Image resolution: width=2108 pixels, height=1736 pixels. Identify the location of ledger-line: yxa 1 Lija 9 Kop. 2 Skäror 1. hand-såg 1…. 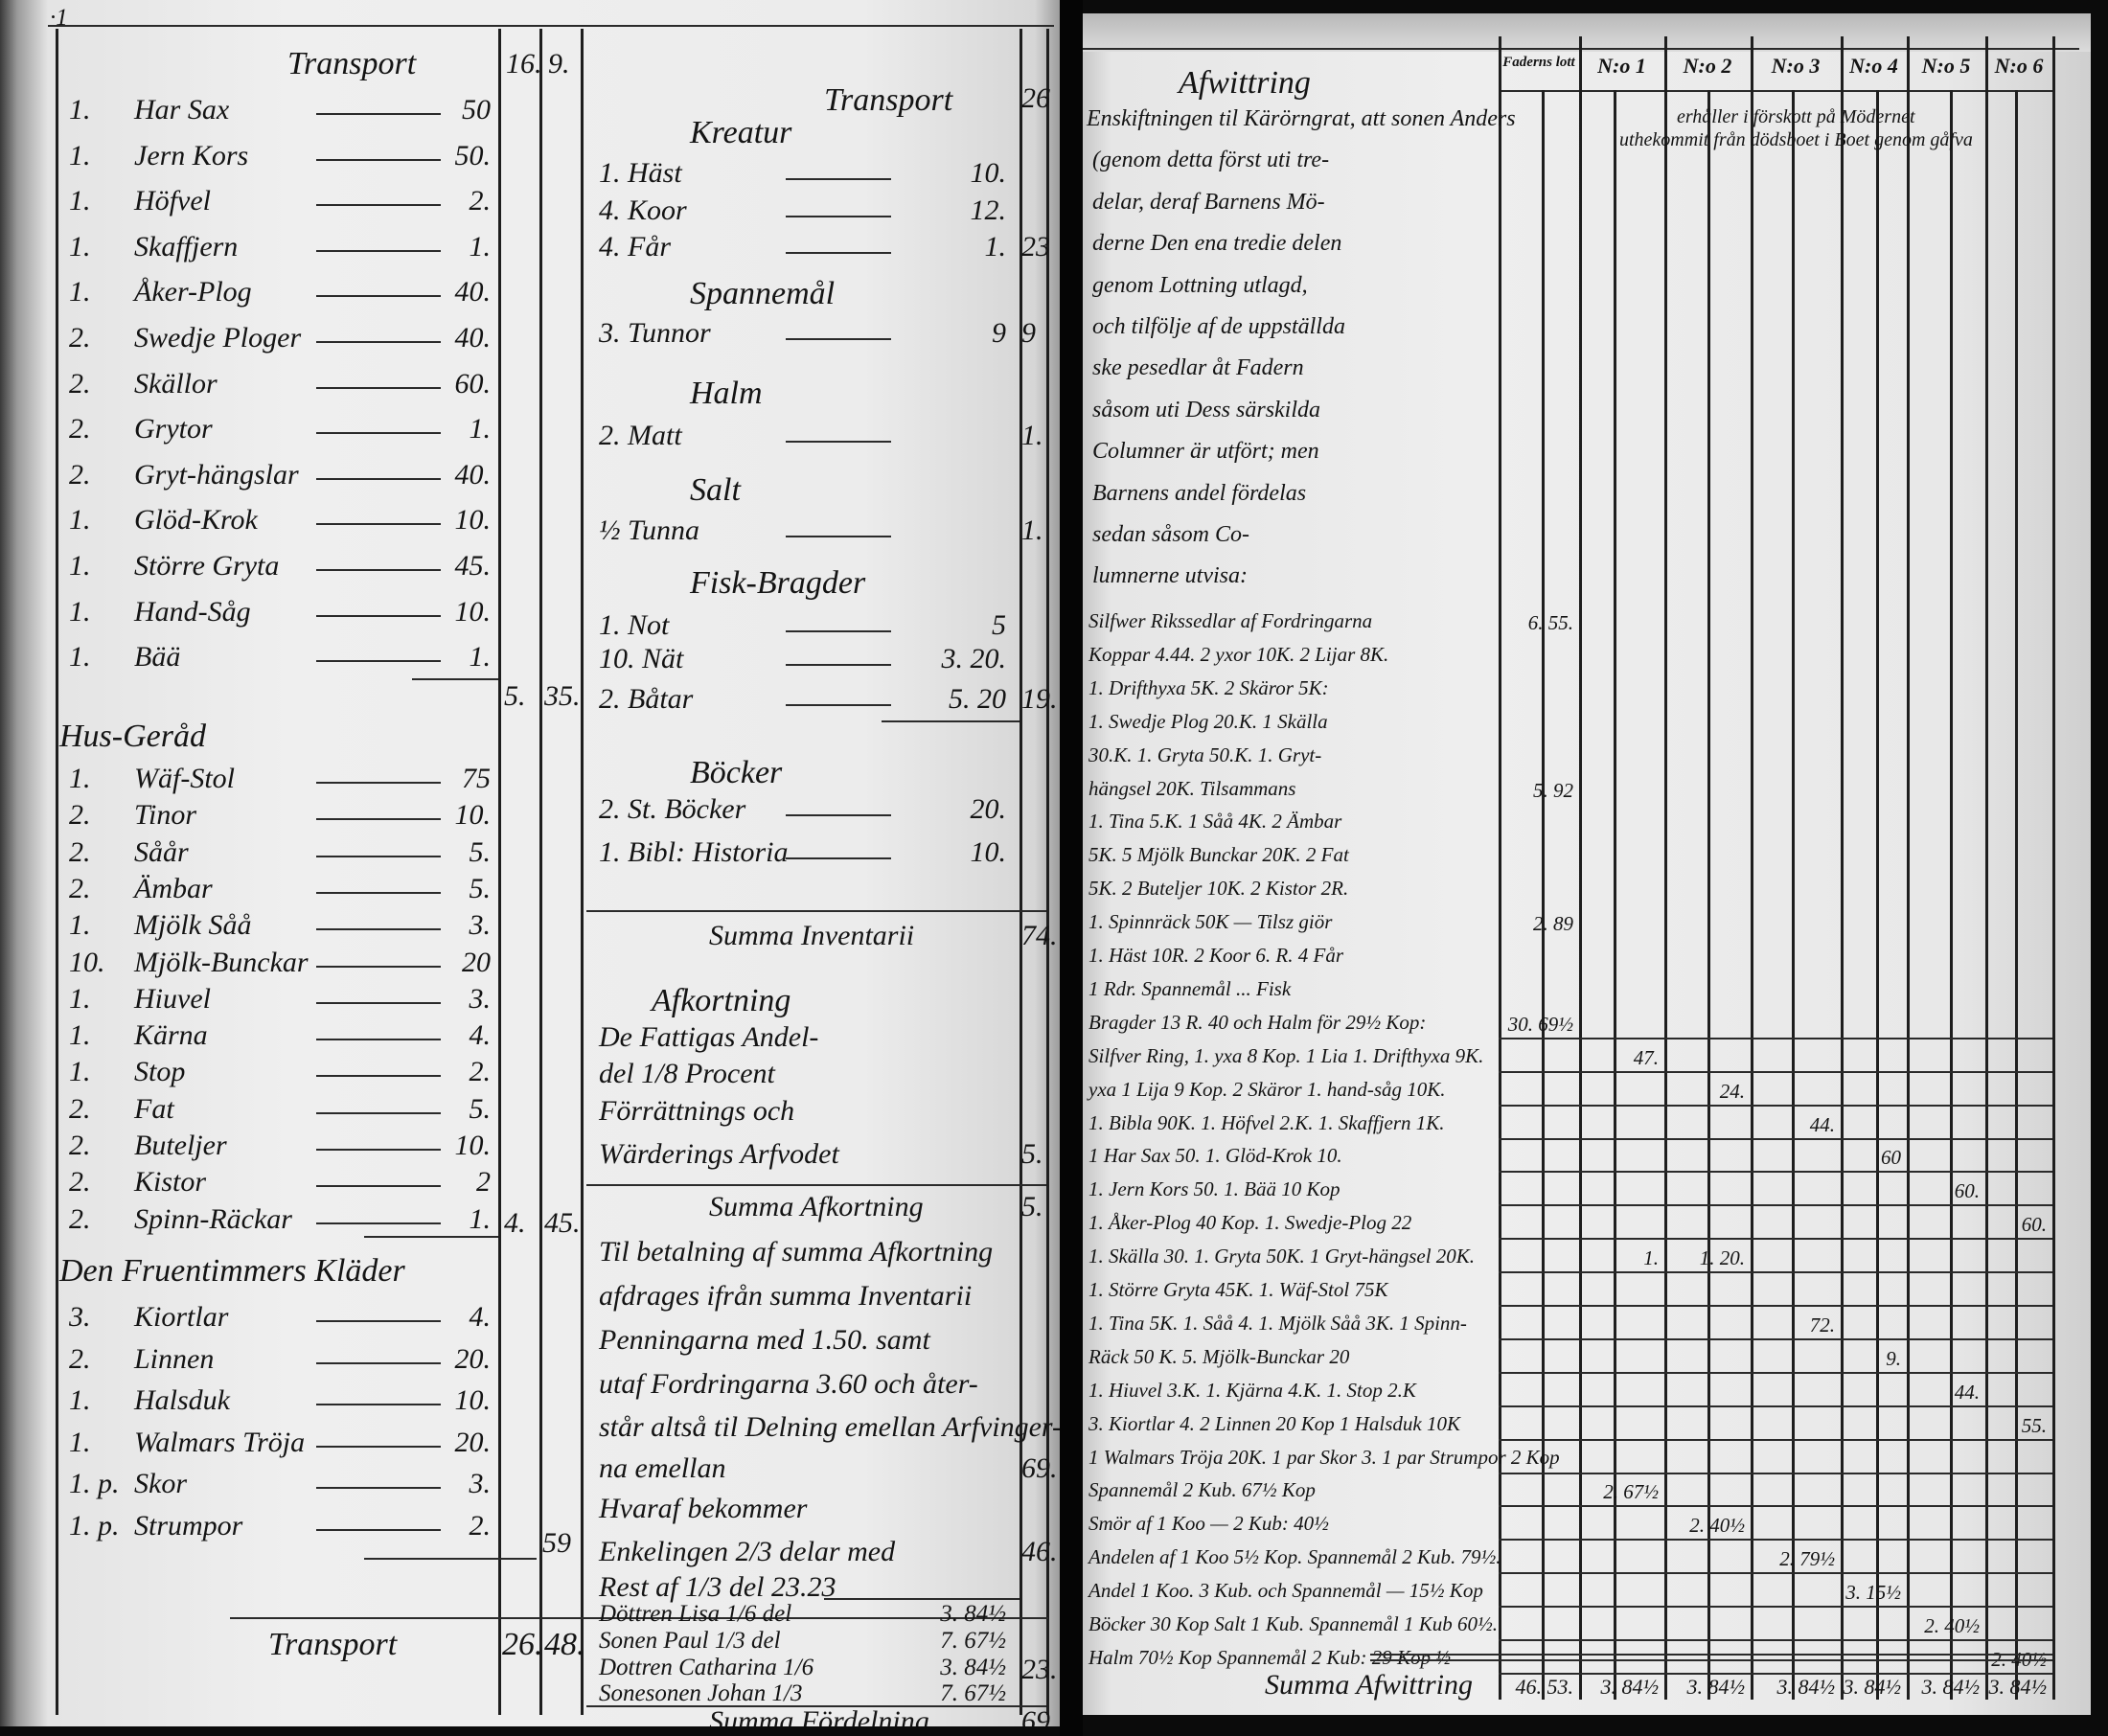
(1267, 1089).